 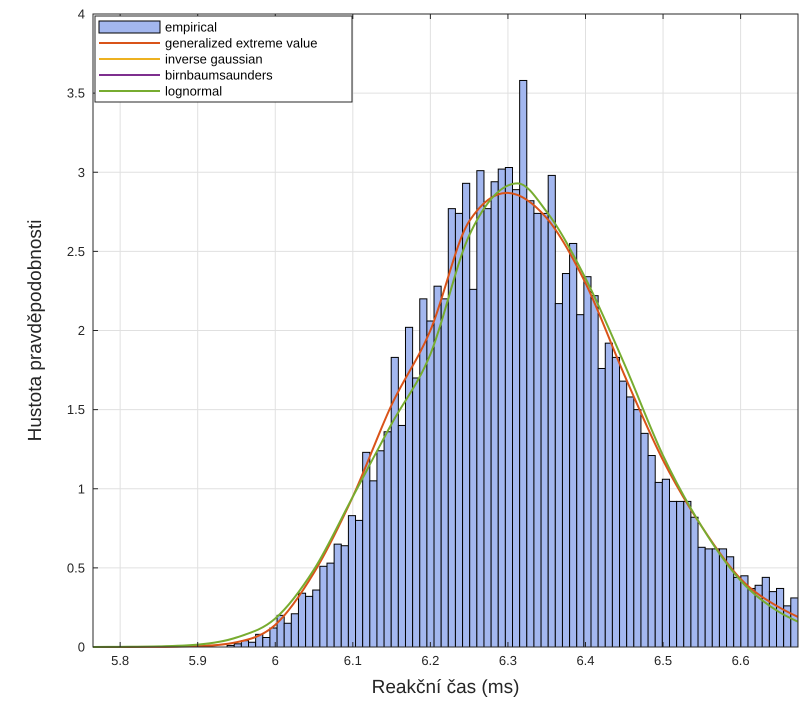 What do you see at coordinates (241, 43) in the screenshot?
I see `legend-label: generalized extreme value` at bounding box center [241, 43].